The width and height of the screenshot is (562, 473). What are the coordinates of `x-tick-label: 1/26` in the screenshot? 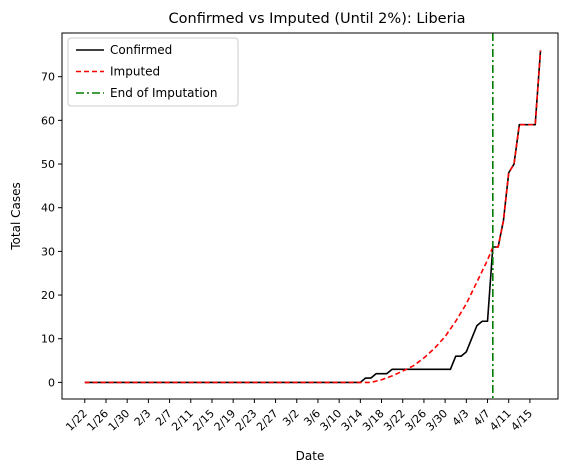 It's located at (97, 420).